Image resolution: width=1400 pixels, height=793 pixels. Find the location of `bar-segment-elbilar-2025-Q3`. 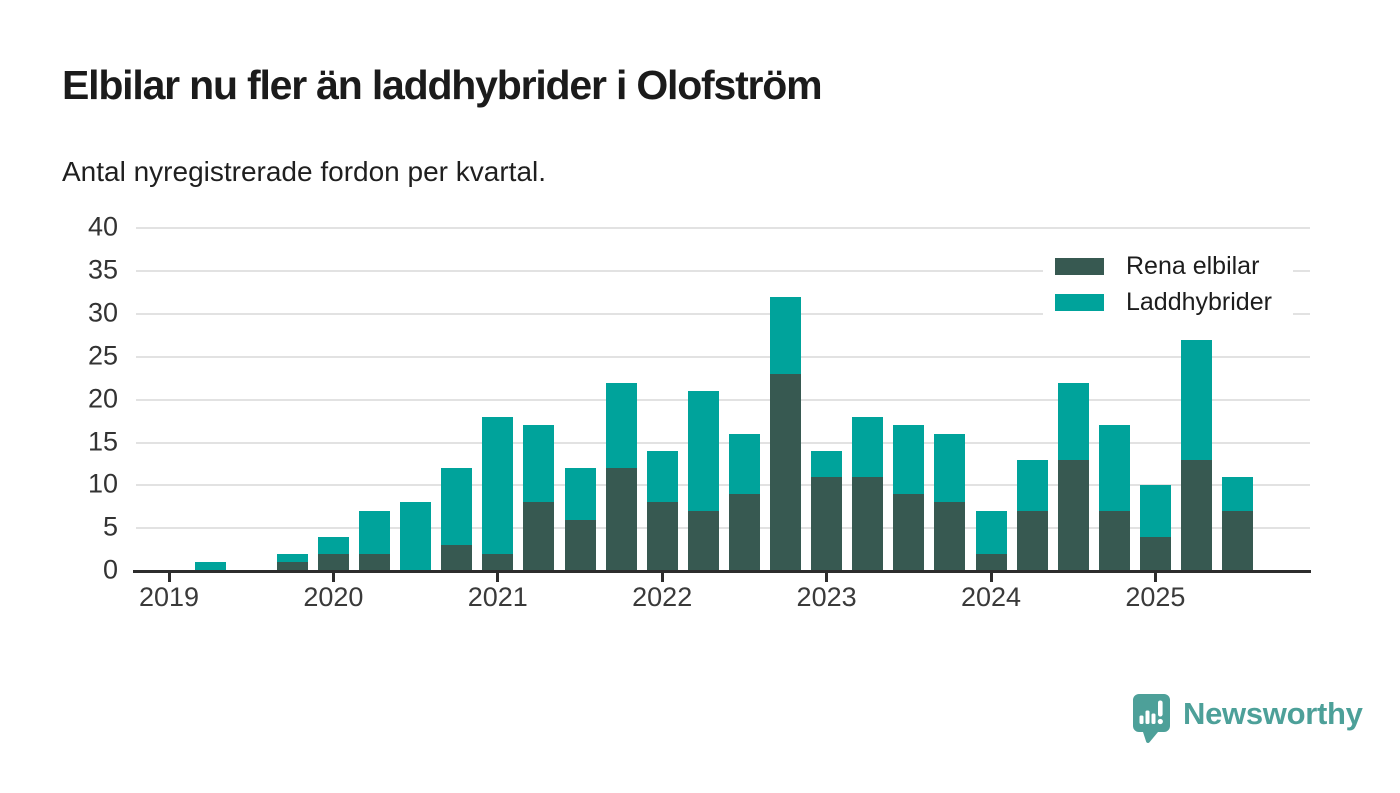

bar-segment-elbilar-2025-Q3 is located at coordinates (1238, 541).